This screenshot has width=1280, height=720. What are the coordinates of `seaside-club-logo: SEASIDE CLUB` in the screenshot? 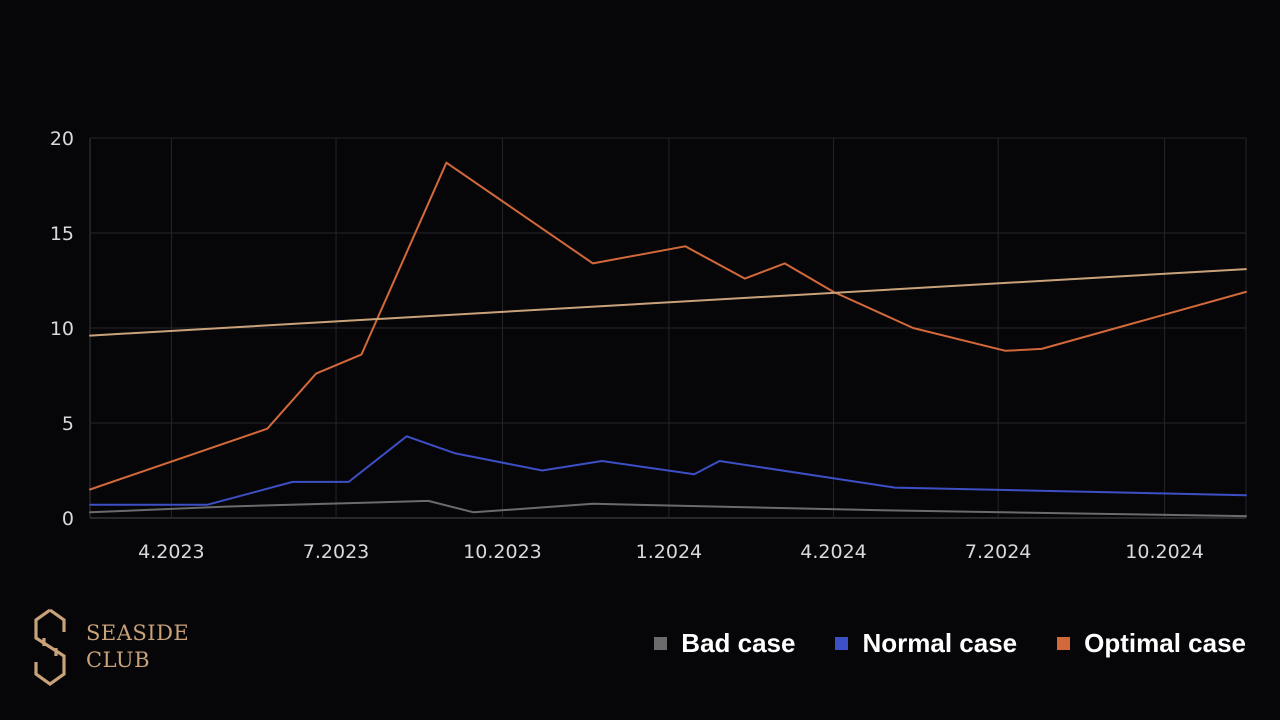 It's located at (115, 648).